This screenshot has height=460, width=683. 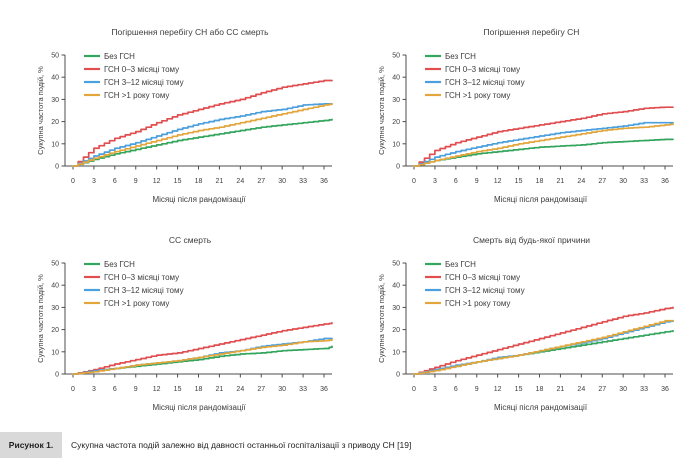 I want to click on chart-title: Погіршення перебігу СН, so click(x=531, y=32).